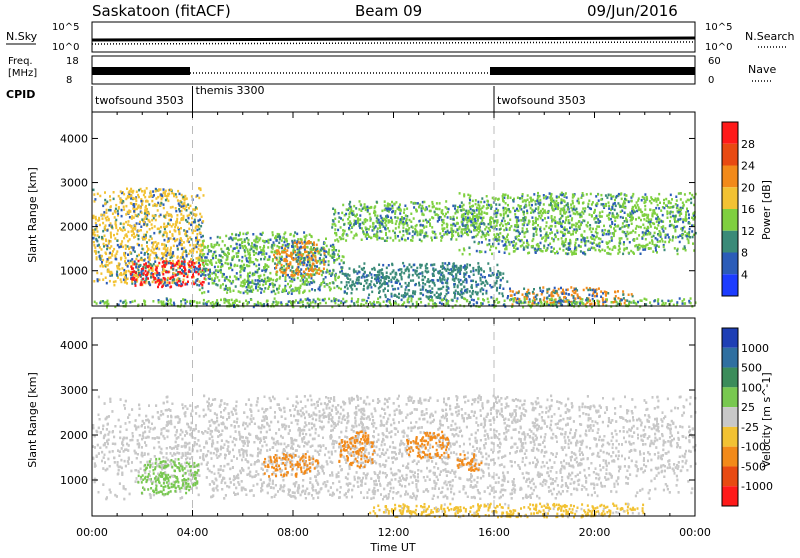  What do you see at coordinates (388, 11) in the screenshot?
I see `beam-label: Beam 09` at bounding box center [388, 11].